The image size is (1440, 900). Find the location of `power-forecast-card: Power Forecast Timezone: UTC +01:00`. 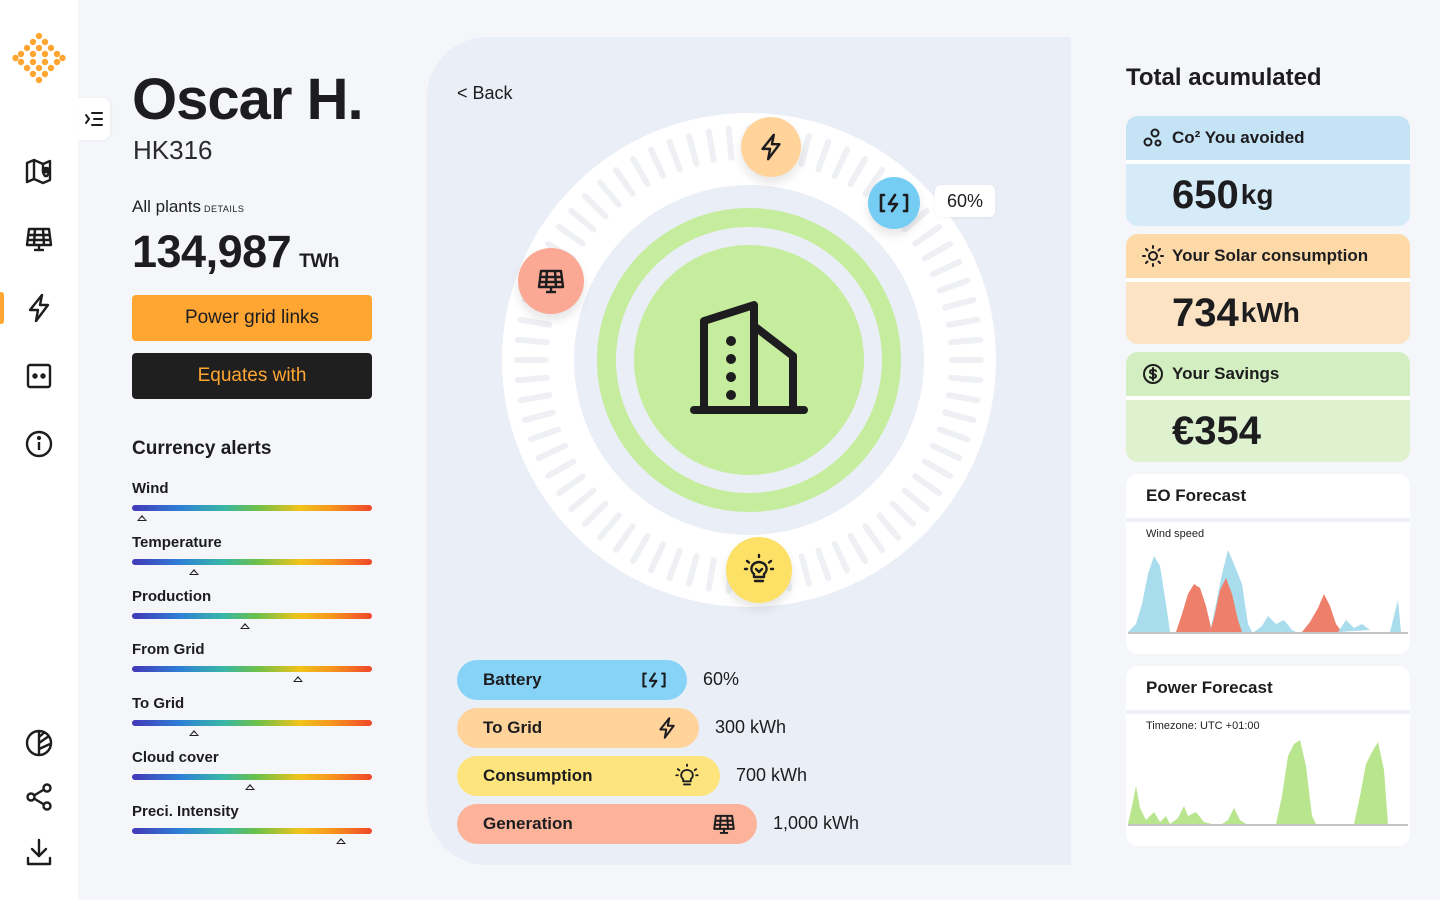

power-forecast-card: Power Forecast Timezone: UTC +01:00 is located at coordinates (1268, 756).